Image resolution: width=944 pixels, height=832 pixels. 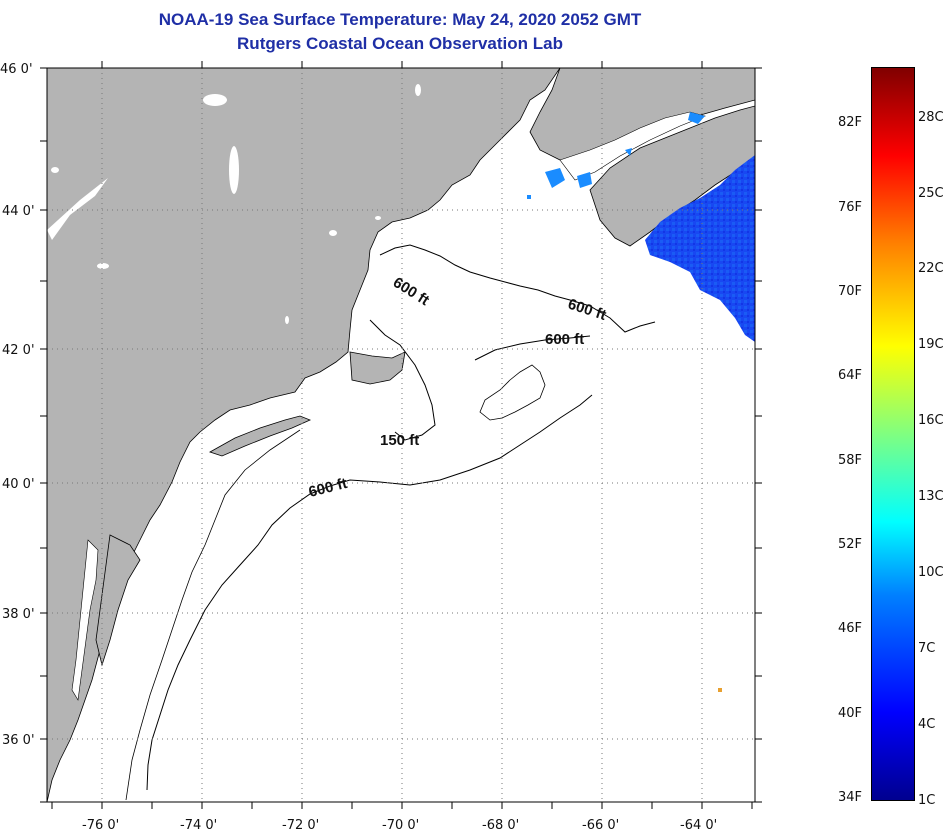 I want to click on lon-label-64: -64 0', so click(x=698, y=825).